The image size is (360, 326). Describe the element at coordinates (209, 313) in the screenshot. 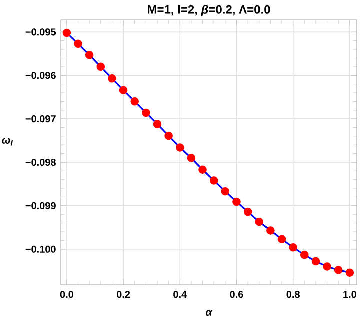

I see `x-axis-title: α` at that location.